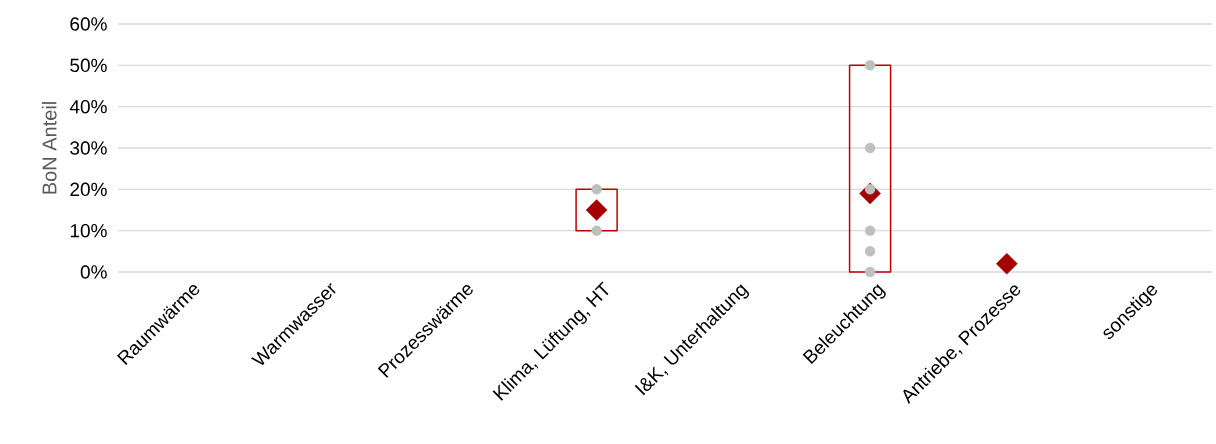 The height and width of the screenshot is (444, 1216). What do you see at coordinates (88, 106) in the screenshot?
I see `y-tick-label: 40%` at bounding box center [88, 106].